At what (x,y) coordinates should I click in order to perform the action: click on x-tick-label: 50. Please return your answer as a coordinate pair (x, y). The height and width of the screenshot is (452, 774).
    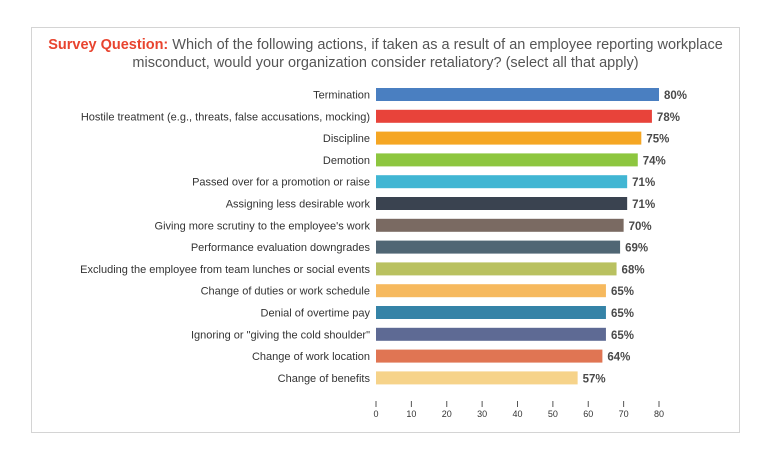
    Looking at the image, I should click on (553, 414).